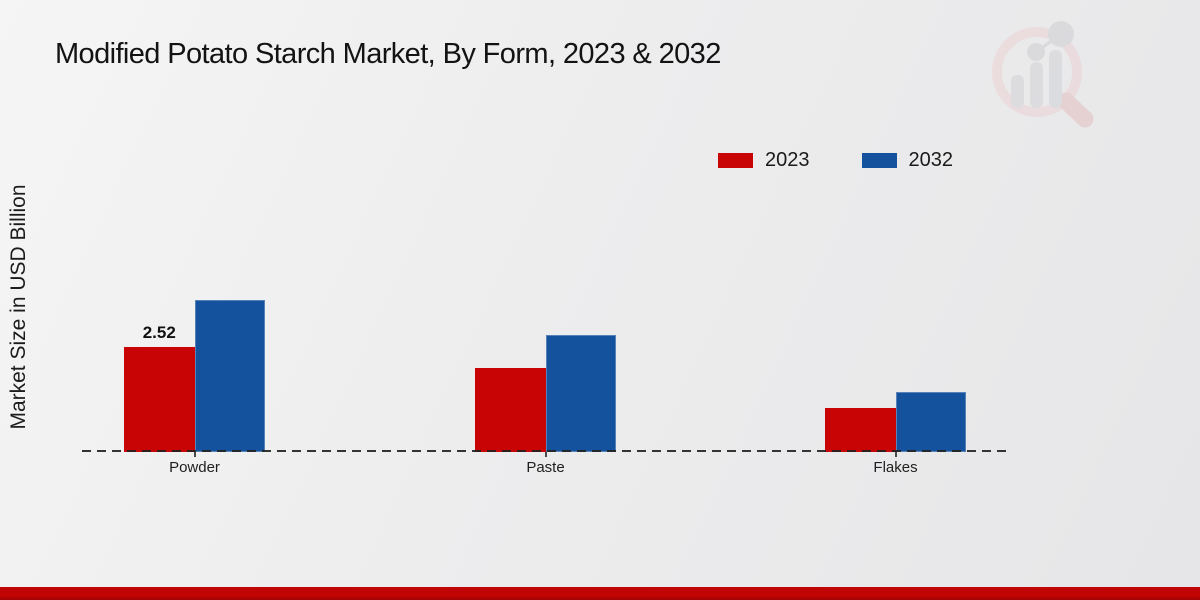  What do you see at coordinates (510, 410) in the screenshot?
I see `bar-2023-paste` at bounding box center [510, 410].